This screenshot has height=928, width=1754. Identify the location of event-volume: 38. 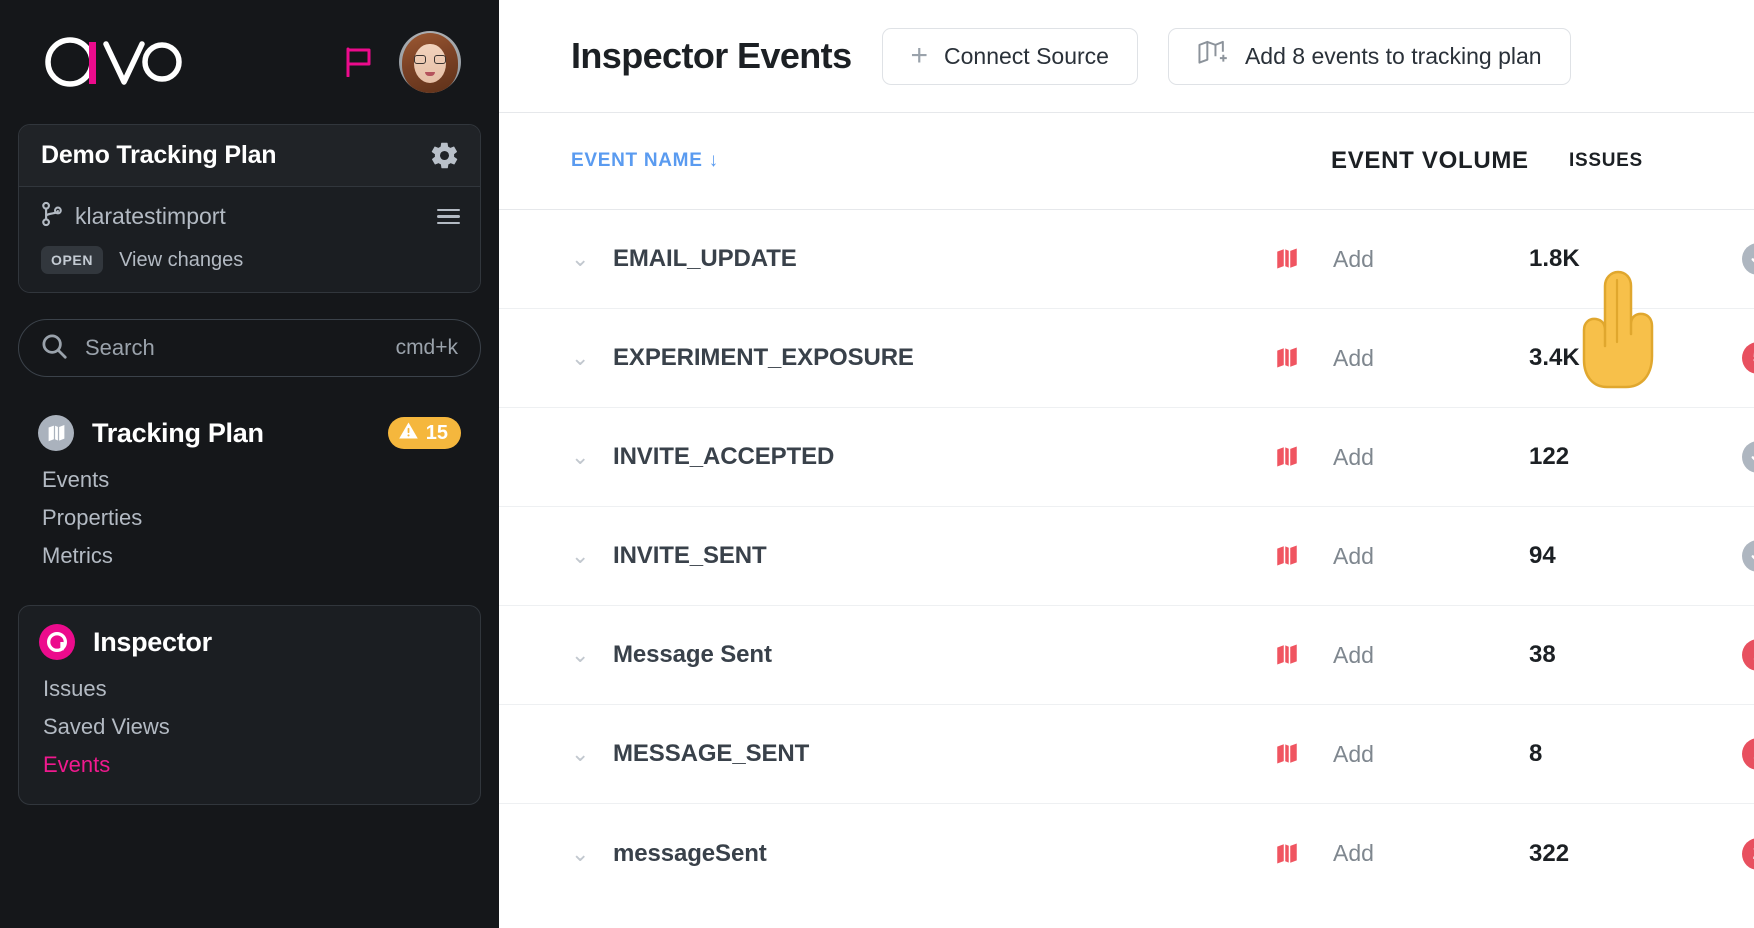
(1542, 654).